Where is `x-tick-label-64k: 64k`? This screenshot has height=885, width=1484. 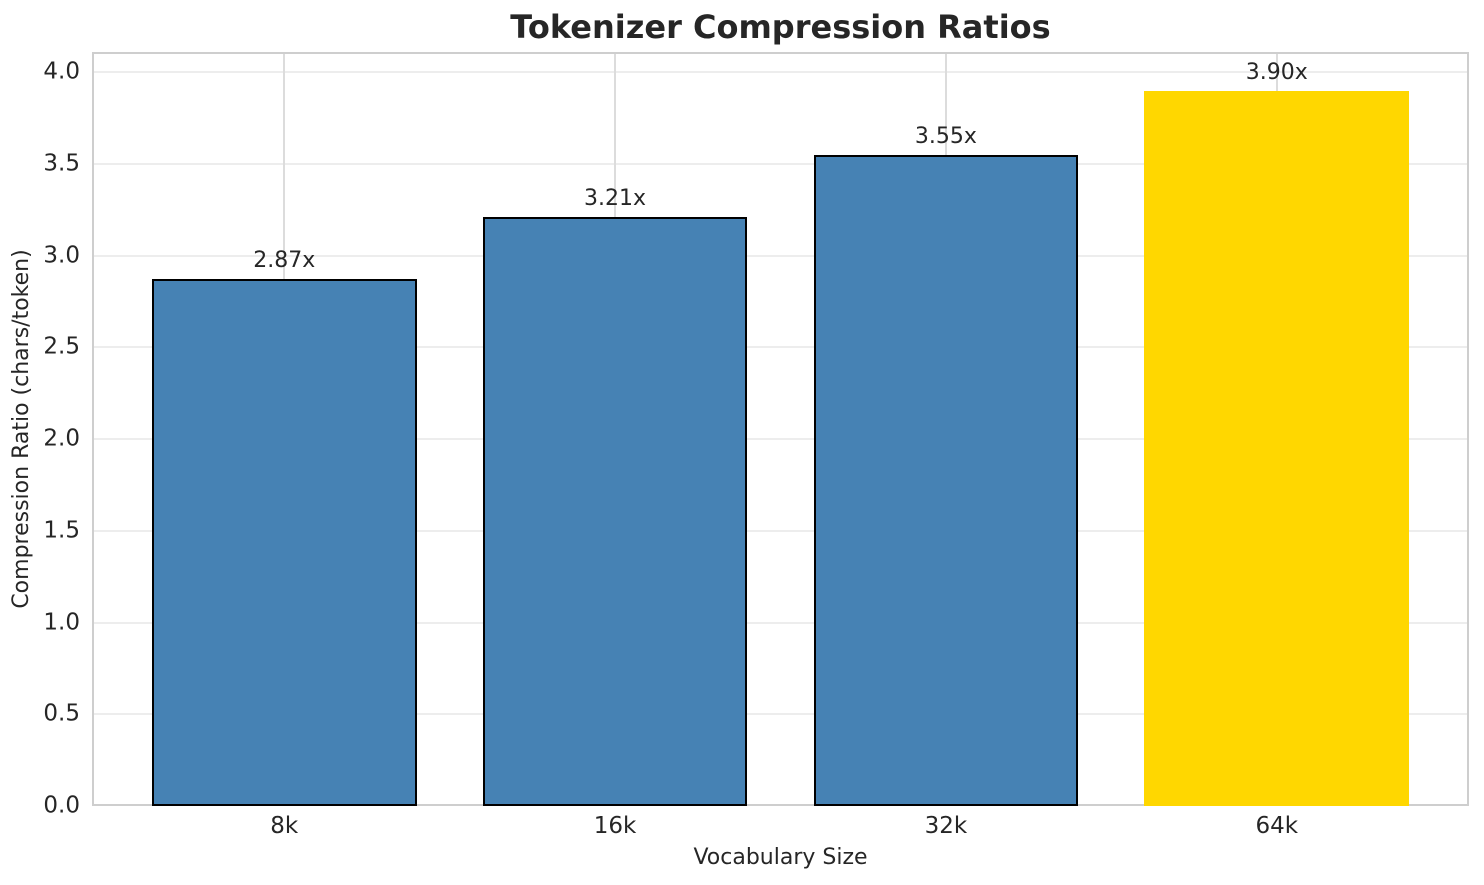
x-tick-label-64k: 64k is located at coordinates (1277, 826).